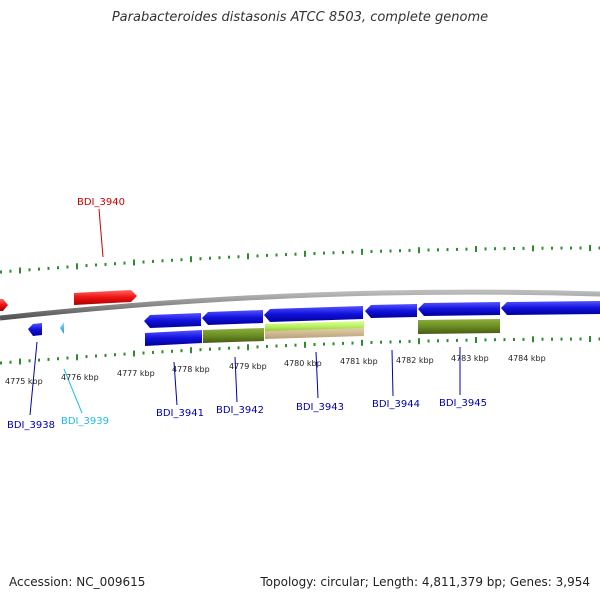  What do you see at coordinates (101, 202) in the screenshot?
I see `gene-label-bdi-3940: BDI_3940` at bounding box center [101, 202].